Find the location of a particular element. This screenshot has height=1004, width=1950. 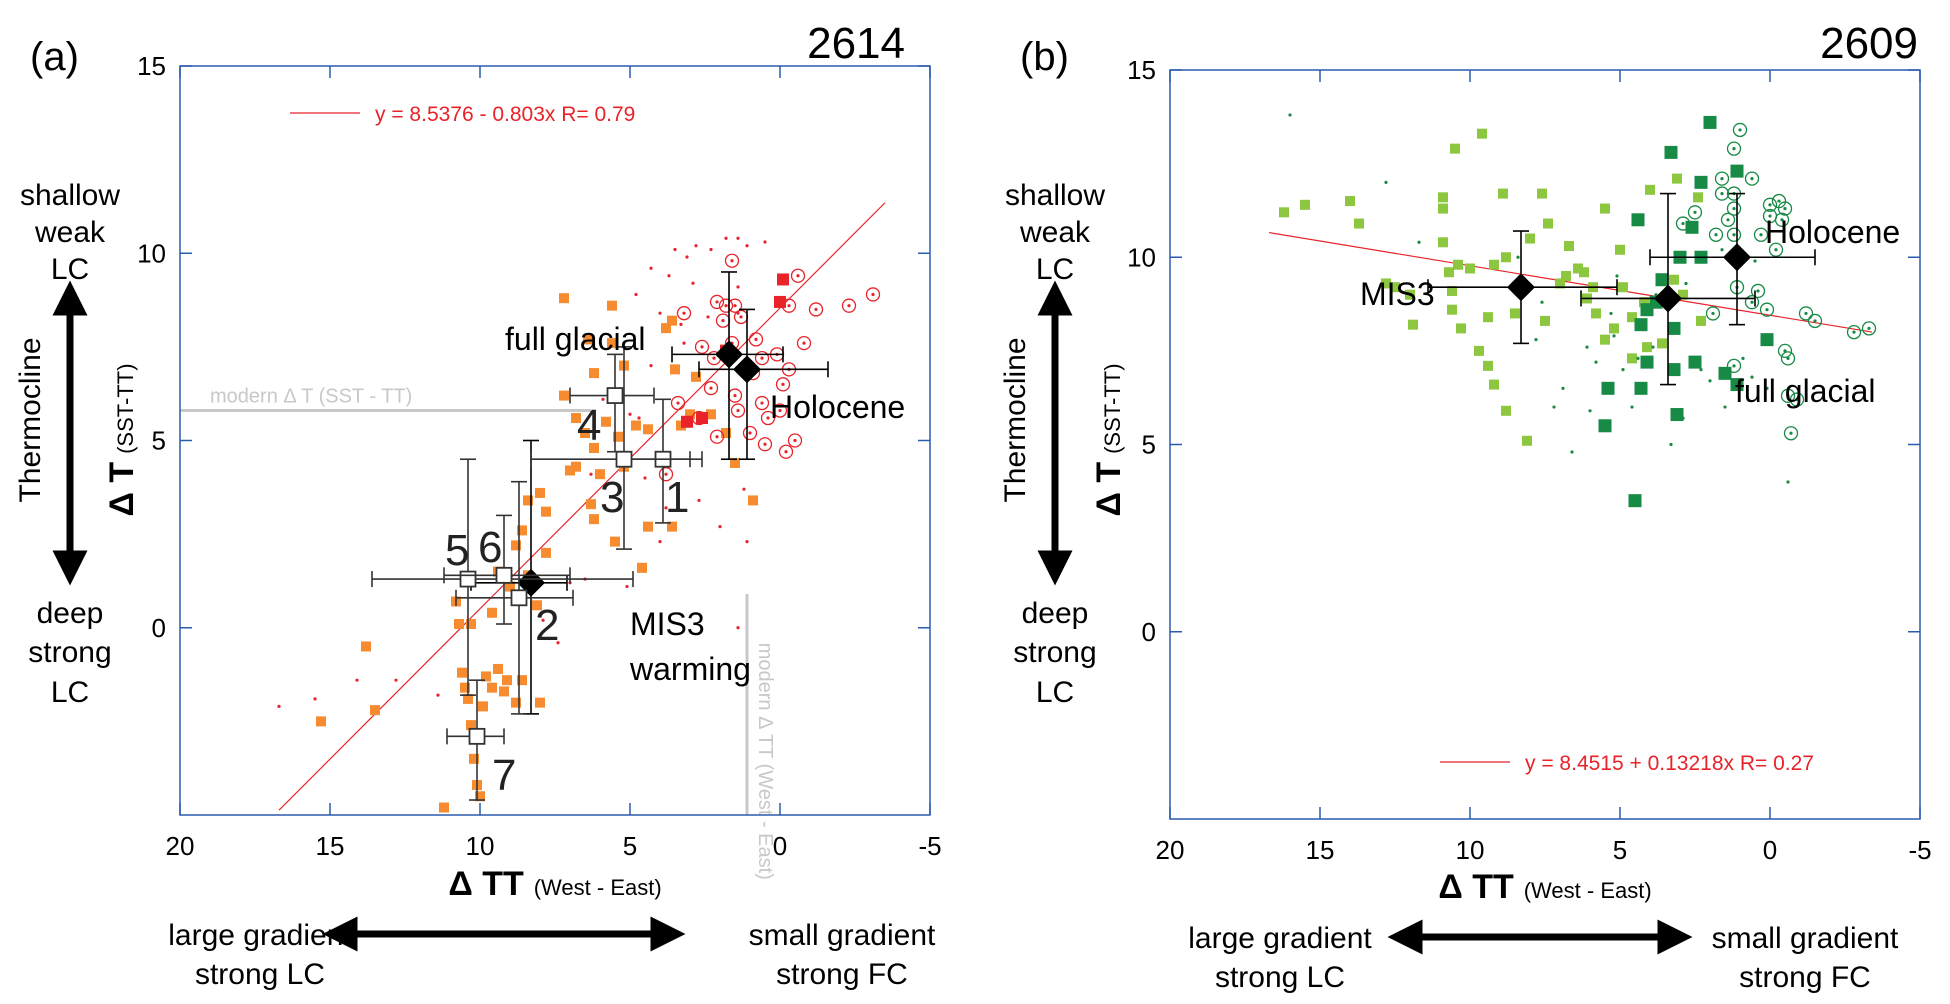

x-axis-label-sub: (West - East) is located at coordinates (1588, 890).